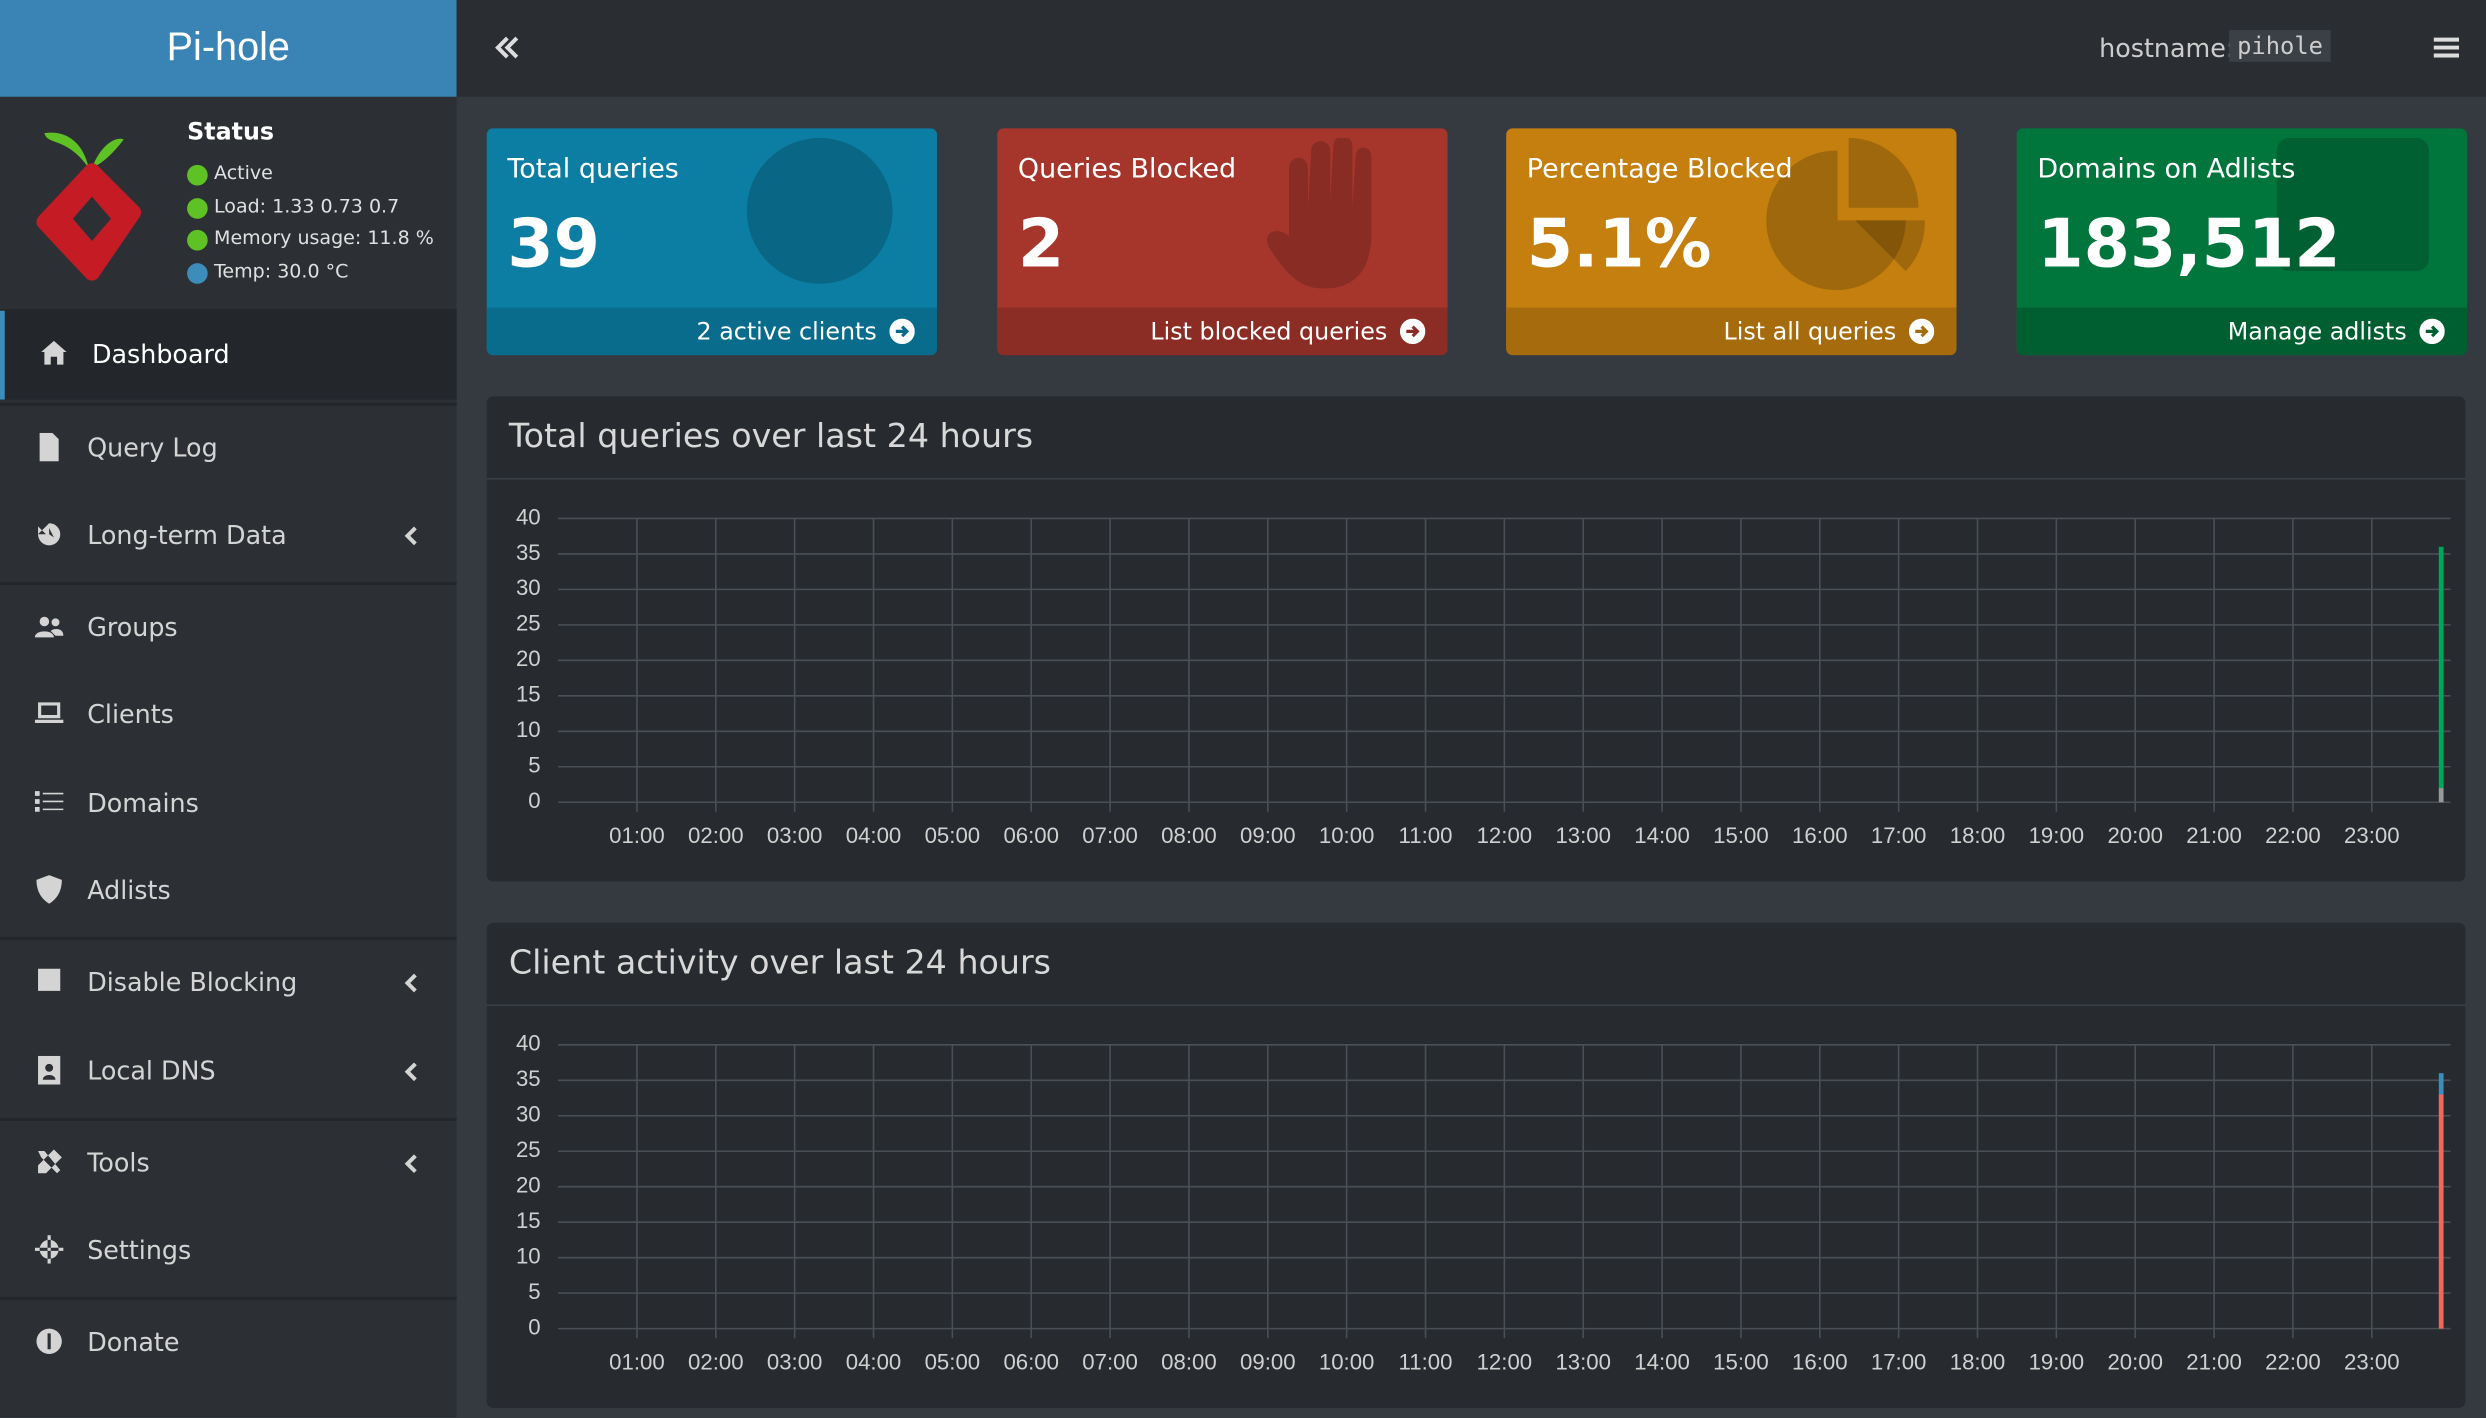 The image size is (2486, 1418). Describe the element at coordinates (2293, 1361) in the screenshot. I see `x-tick-label: 22:00` at that location.